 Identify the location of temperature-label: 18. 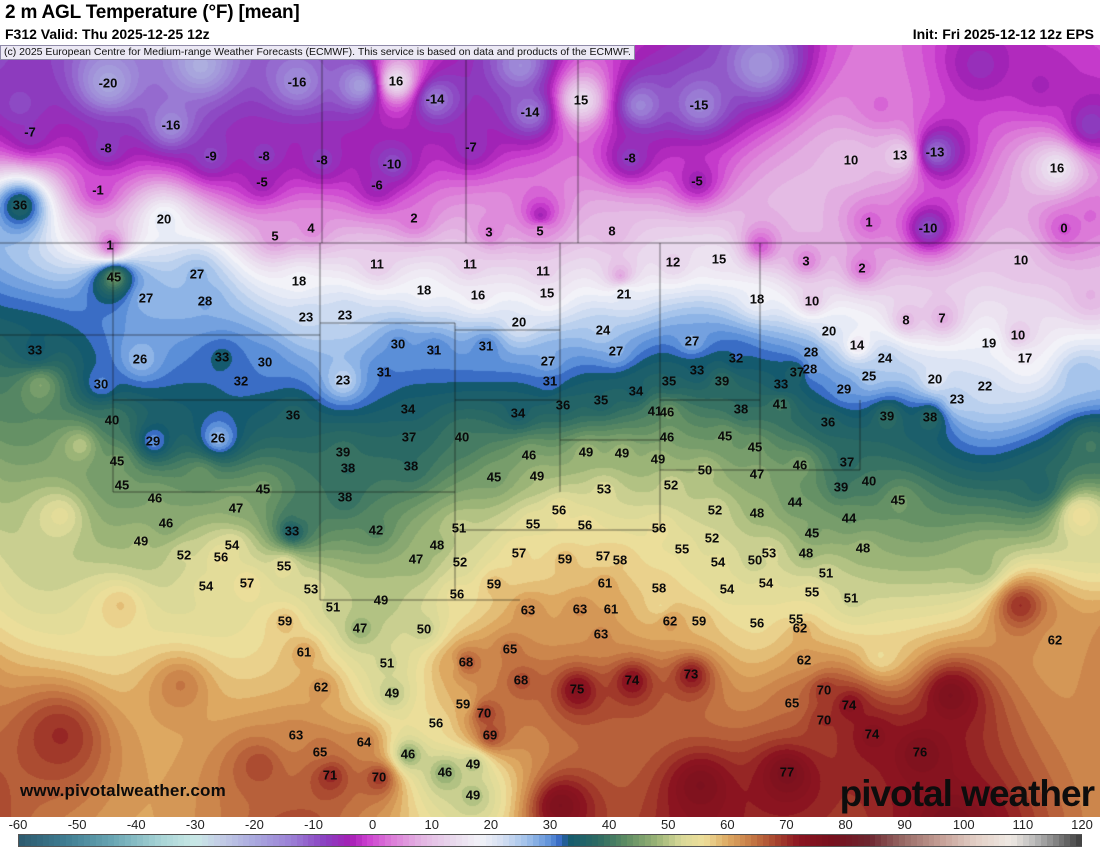
(424, 290).